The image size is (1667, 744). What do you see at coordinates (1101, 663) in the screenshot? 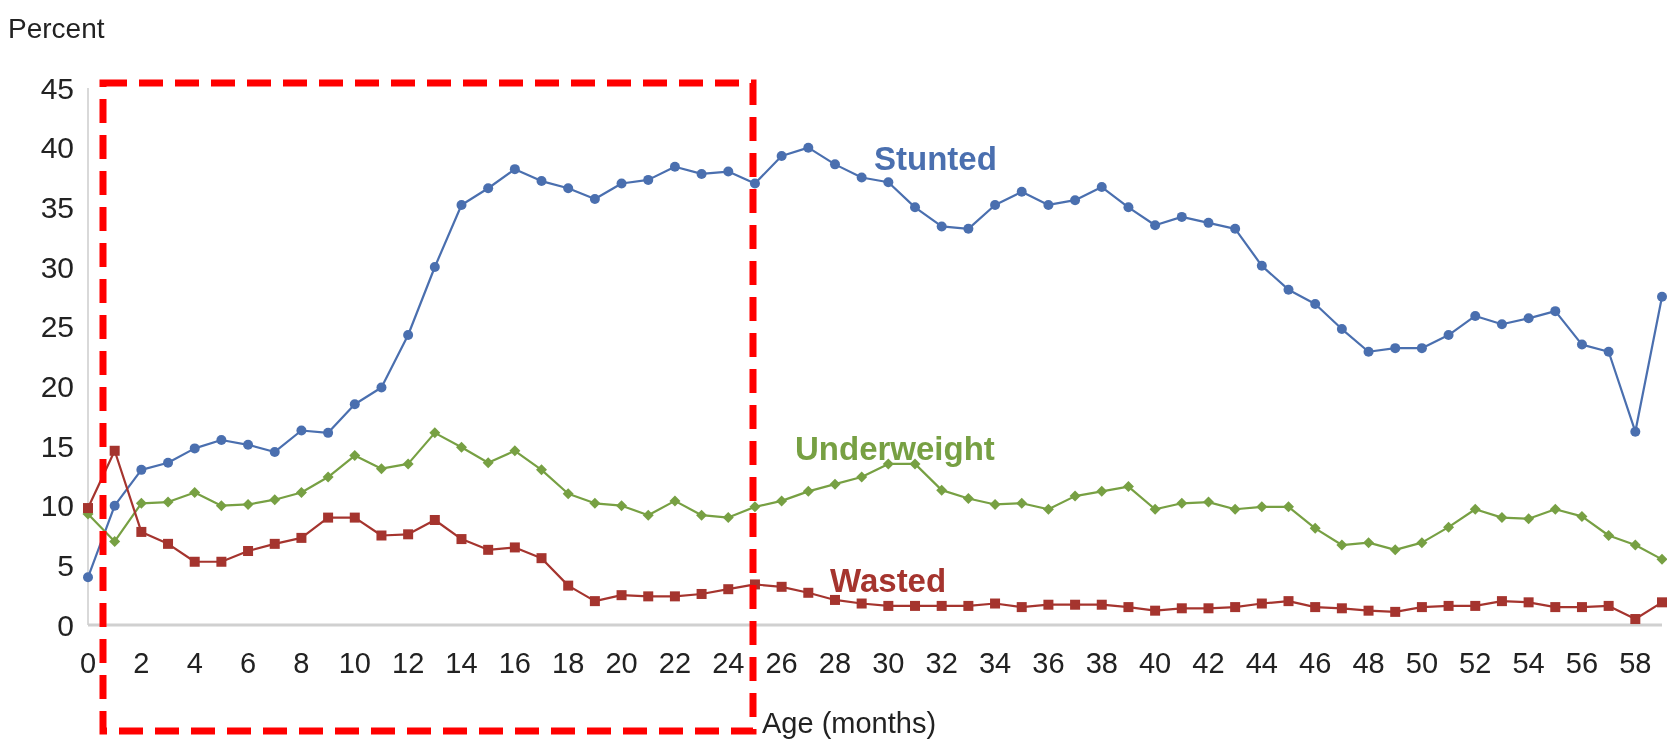
I see `x-tick-label: 38` at bounding box center [1101, 663].